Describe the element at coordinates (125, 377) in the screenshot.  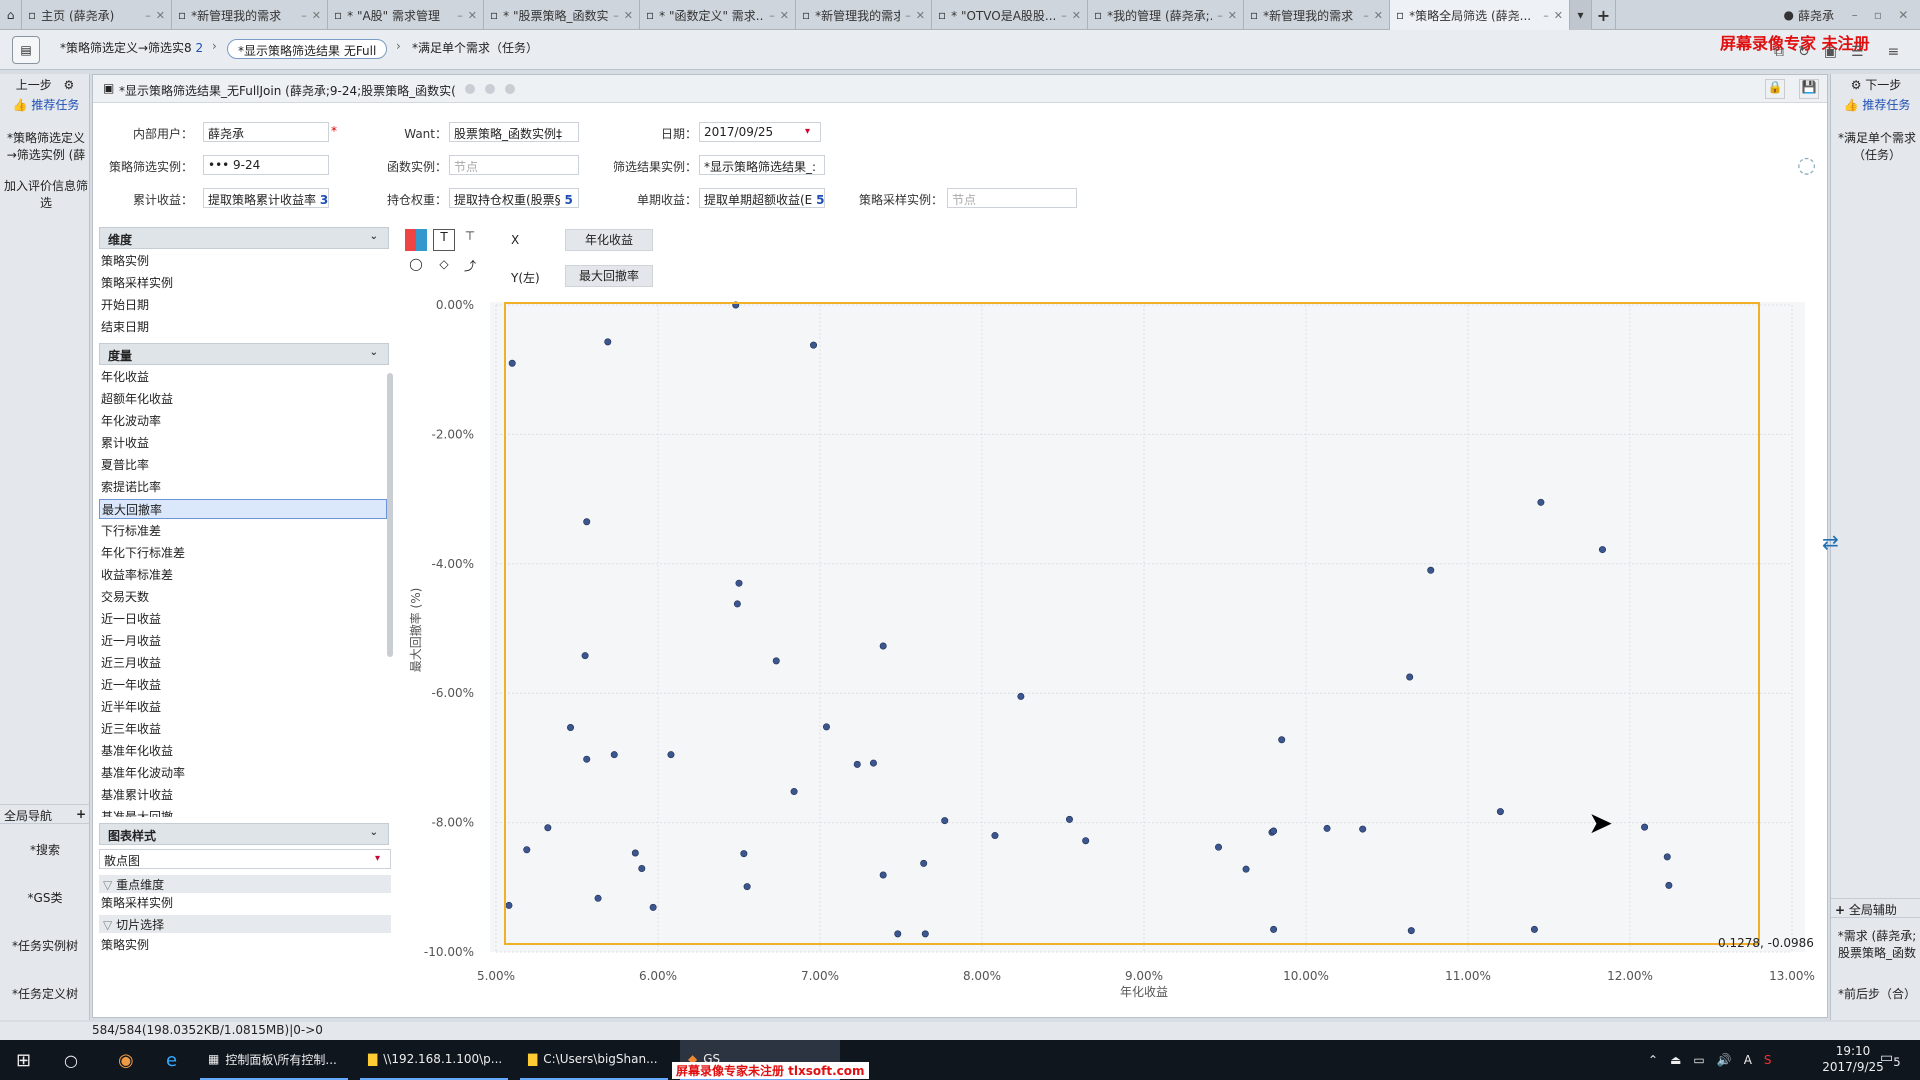
I see `measure-item: 年化收益` at that location.